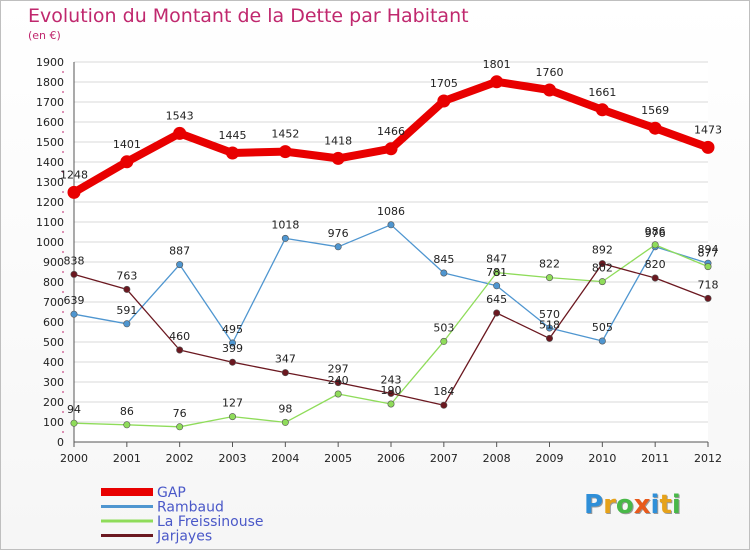  Describe the element at coordinates (391, 379) in the screenshot. I see `data-label: 243` at that location.